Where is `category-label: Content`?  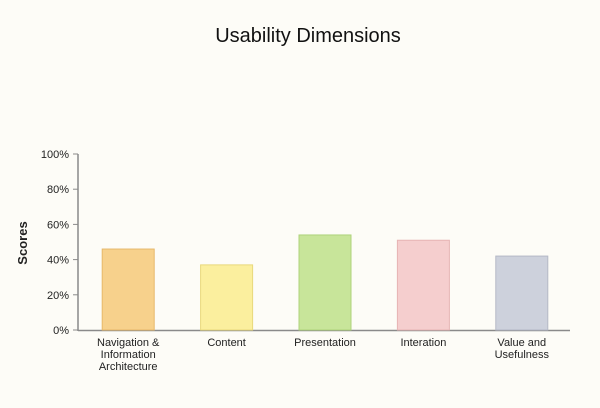 category-label: Content is located at coordinates (226, 343).